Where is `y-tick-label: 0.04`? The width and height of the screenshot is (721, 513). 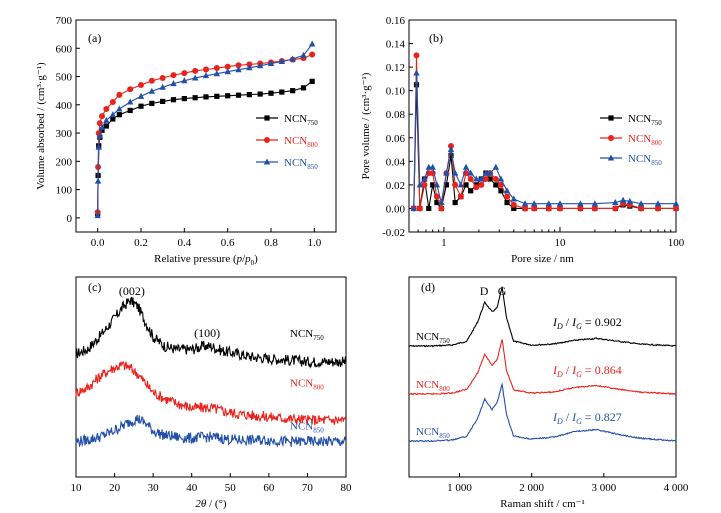
y-tick-label: 0.04 is located at coordinates (396, 162).